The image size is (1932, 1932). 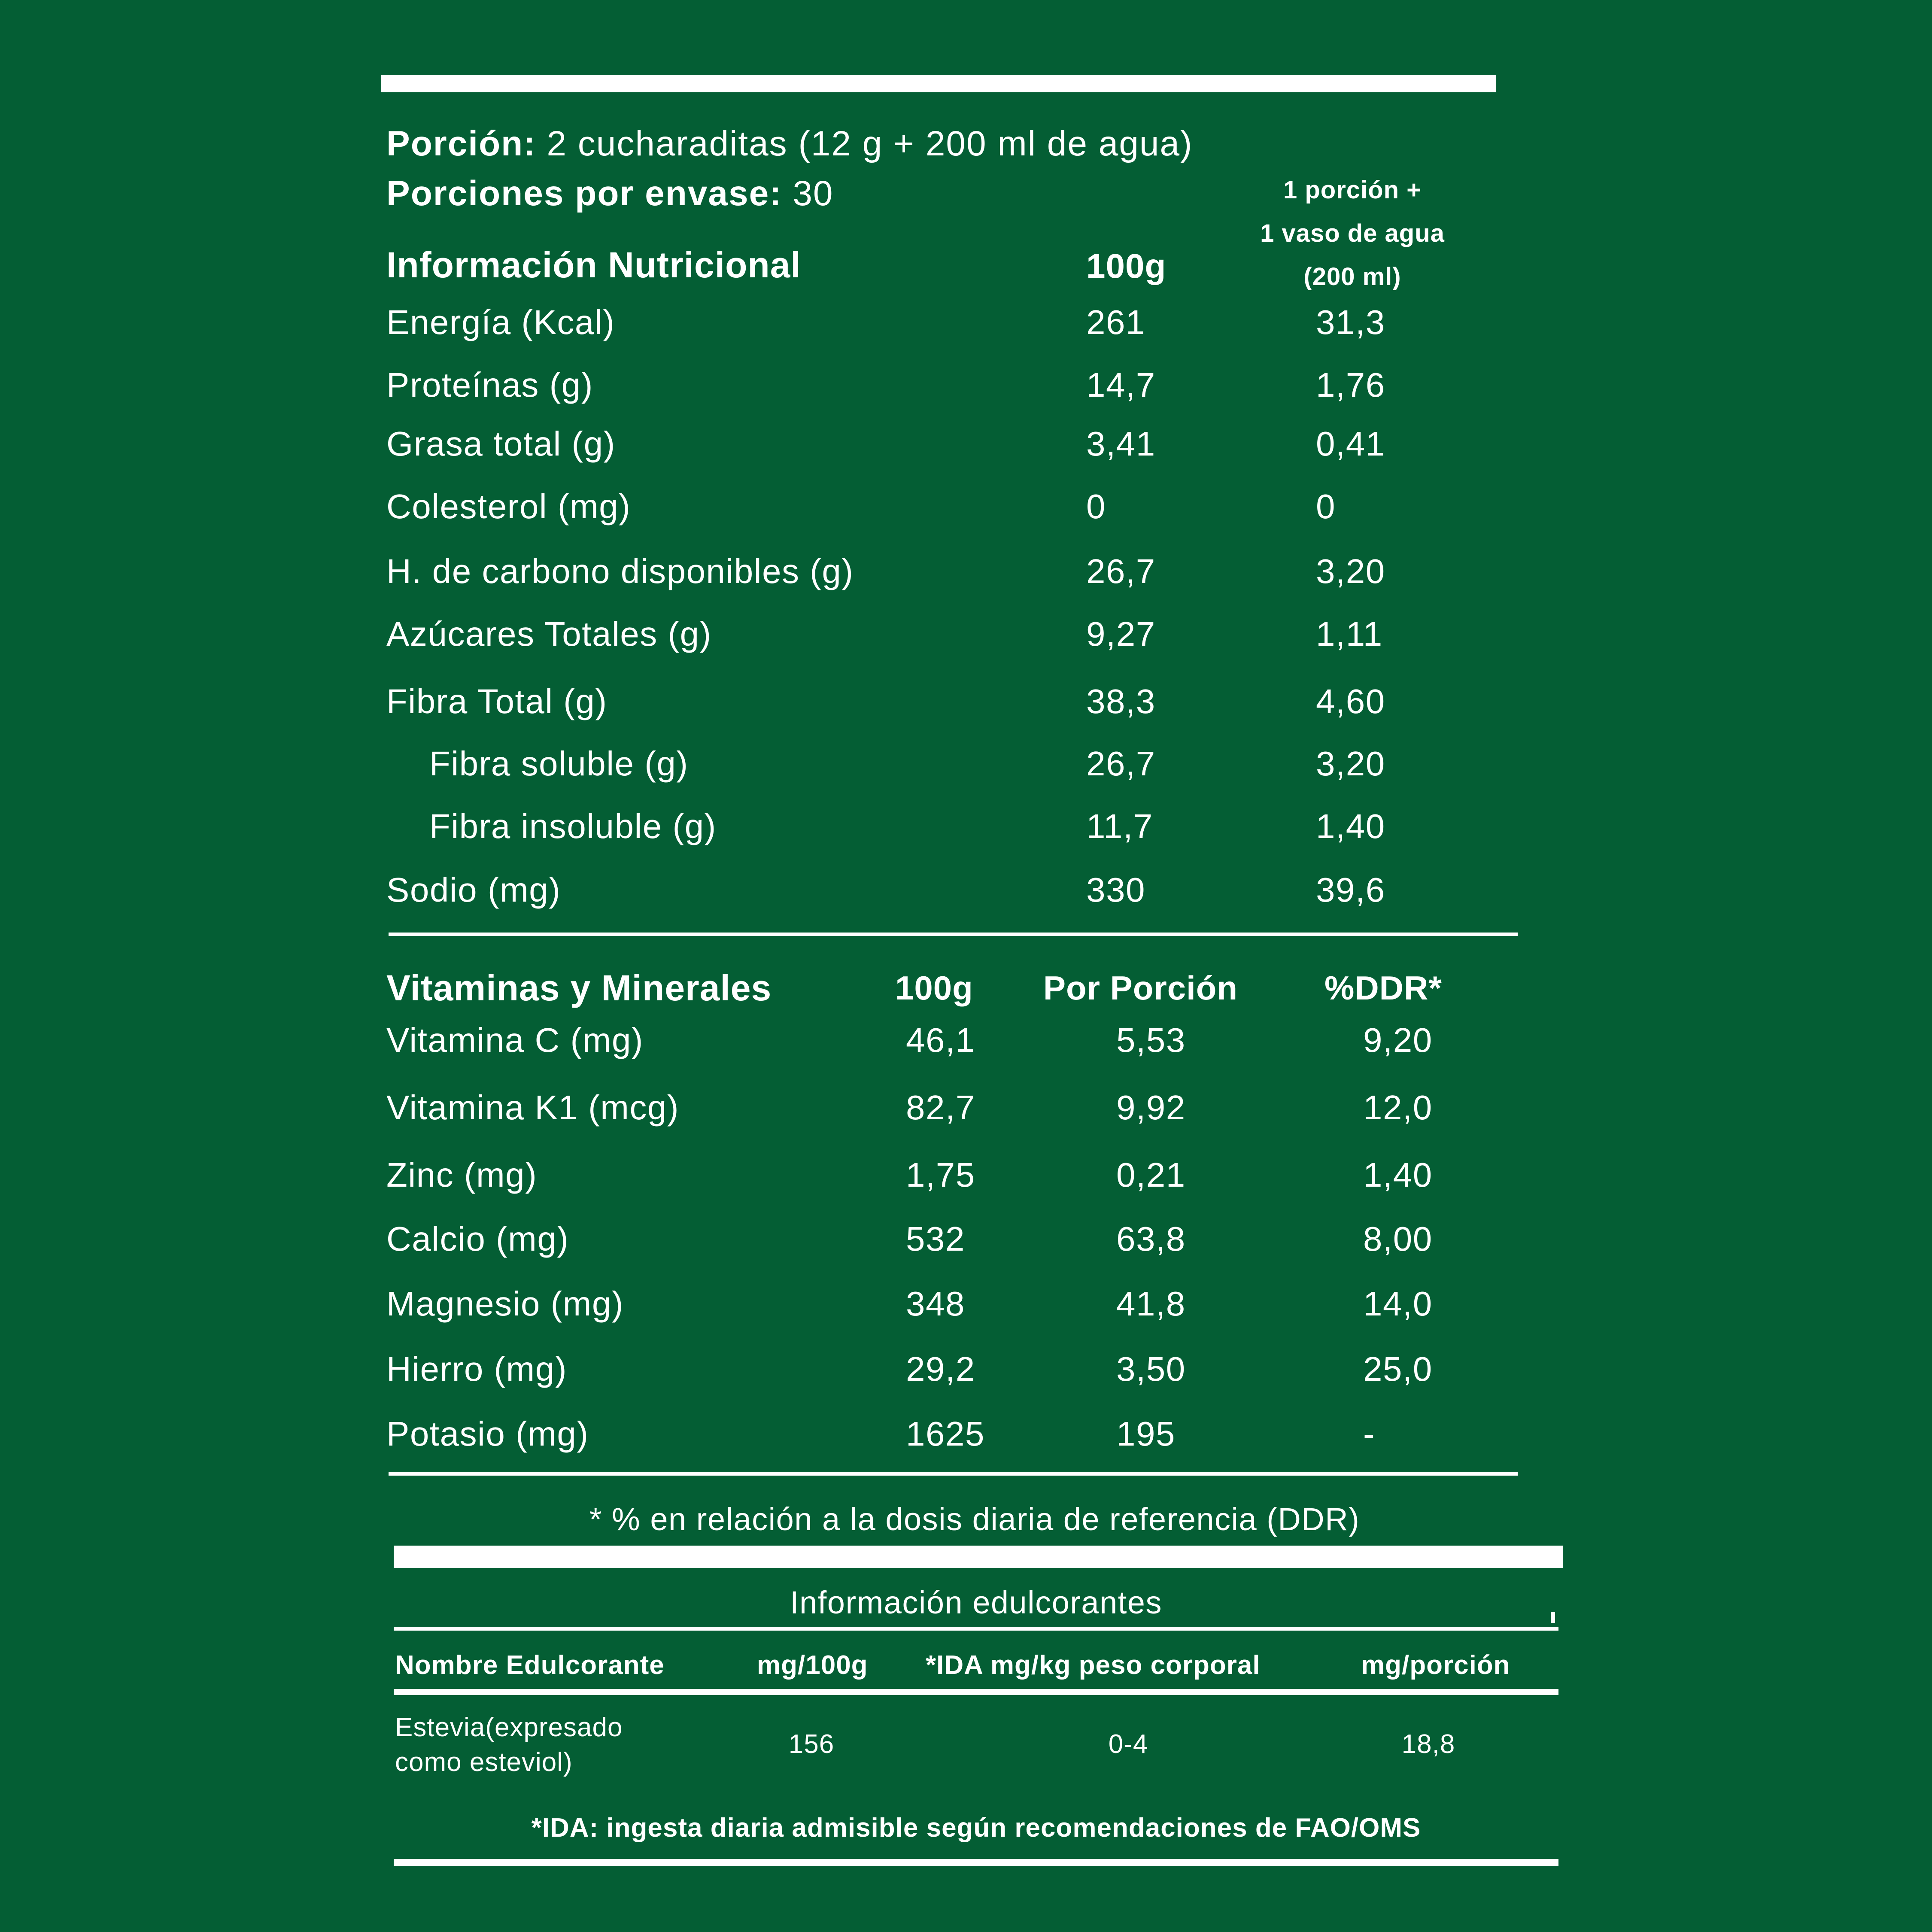 What do you see at coordinates (477, 1239) in the screenshot?
I see `row-label: Calcio (mg)` at bounding box center [477, 1239].